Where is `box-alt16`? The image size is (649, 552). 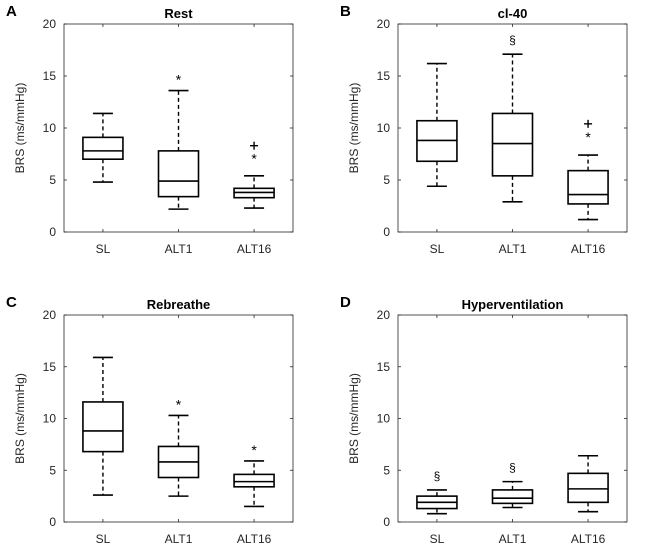 box-alt16 is located at coordinates (588, 483).